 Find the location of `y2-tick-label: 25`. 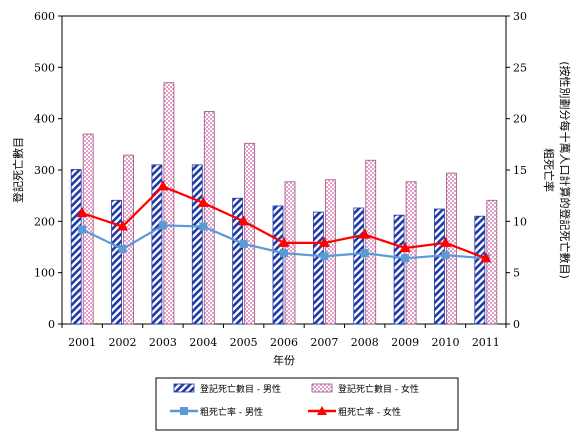

y2-tick-label: 25 is located at coordinates (520, 67).